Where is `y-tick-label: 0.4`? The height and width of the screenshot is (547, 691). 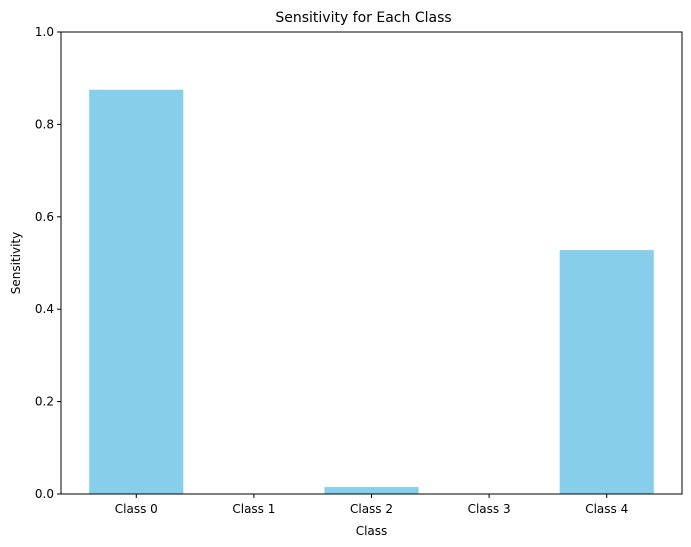 y-tick-label: 0.4 is located at coordinates (44, 309).